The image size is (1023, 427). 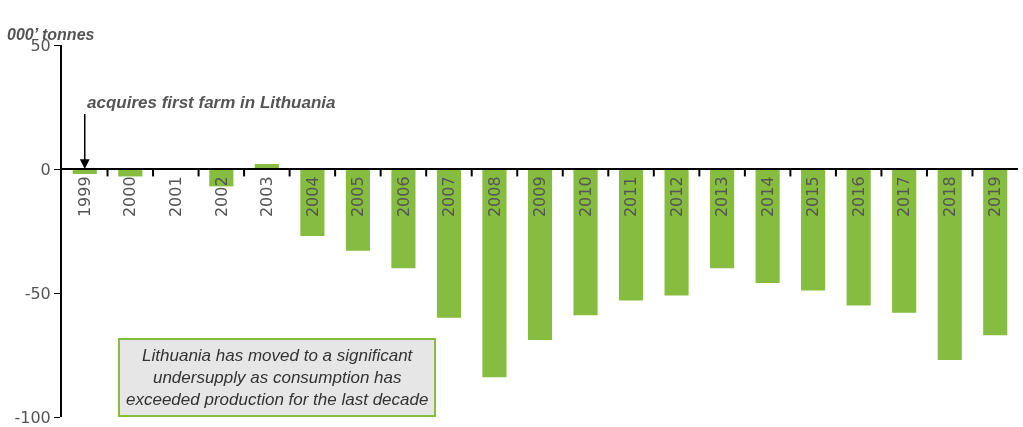 What do you see at coordinates (312, 197) in the screenshot?
I see `x-tick-label: 2004` at bounding box center [312, 197].